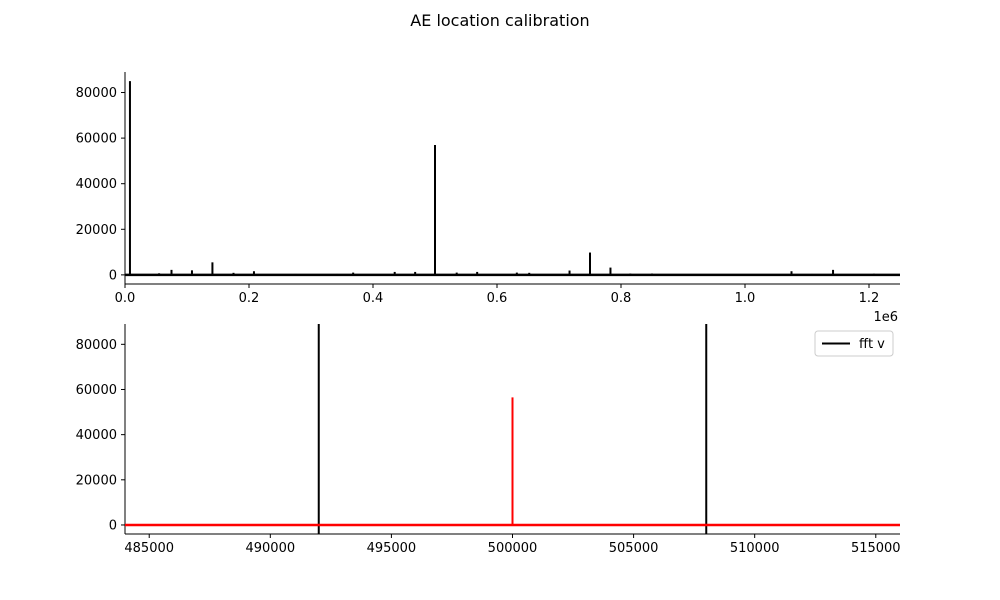 Image resolution: width=1000 pixels, height=600 pixels. I want to click on top-x-tick-label: 0.8, so click(621, 298).